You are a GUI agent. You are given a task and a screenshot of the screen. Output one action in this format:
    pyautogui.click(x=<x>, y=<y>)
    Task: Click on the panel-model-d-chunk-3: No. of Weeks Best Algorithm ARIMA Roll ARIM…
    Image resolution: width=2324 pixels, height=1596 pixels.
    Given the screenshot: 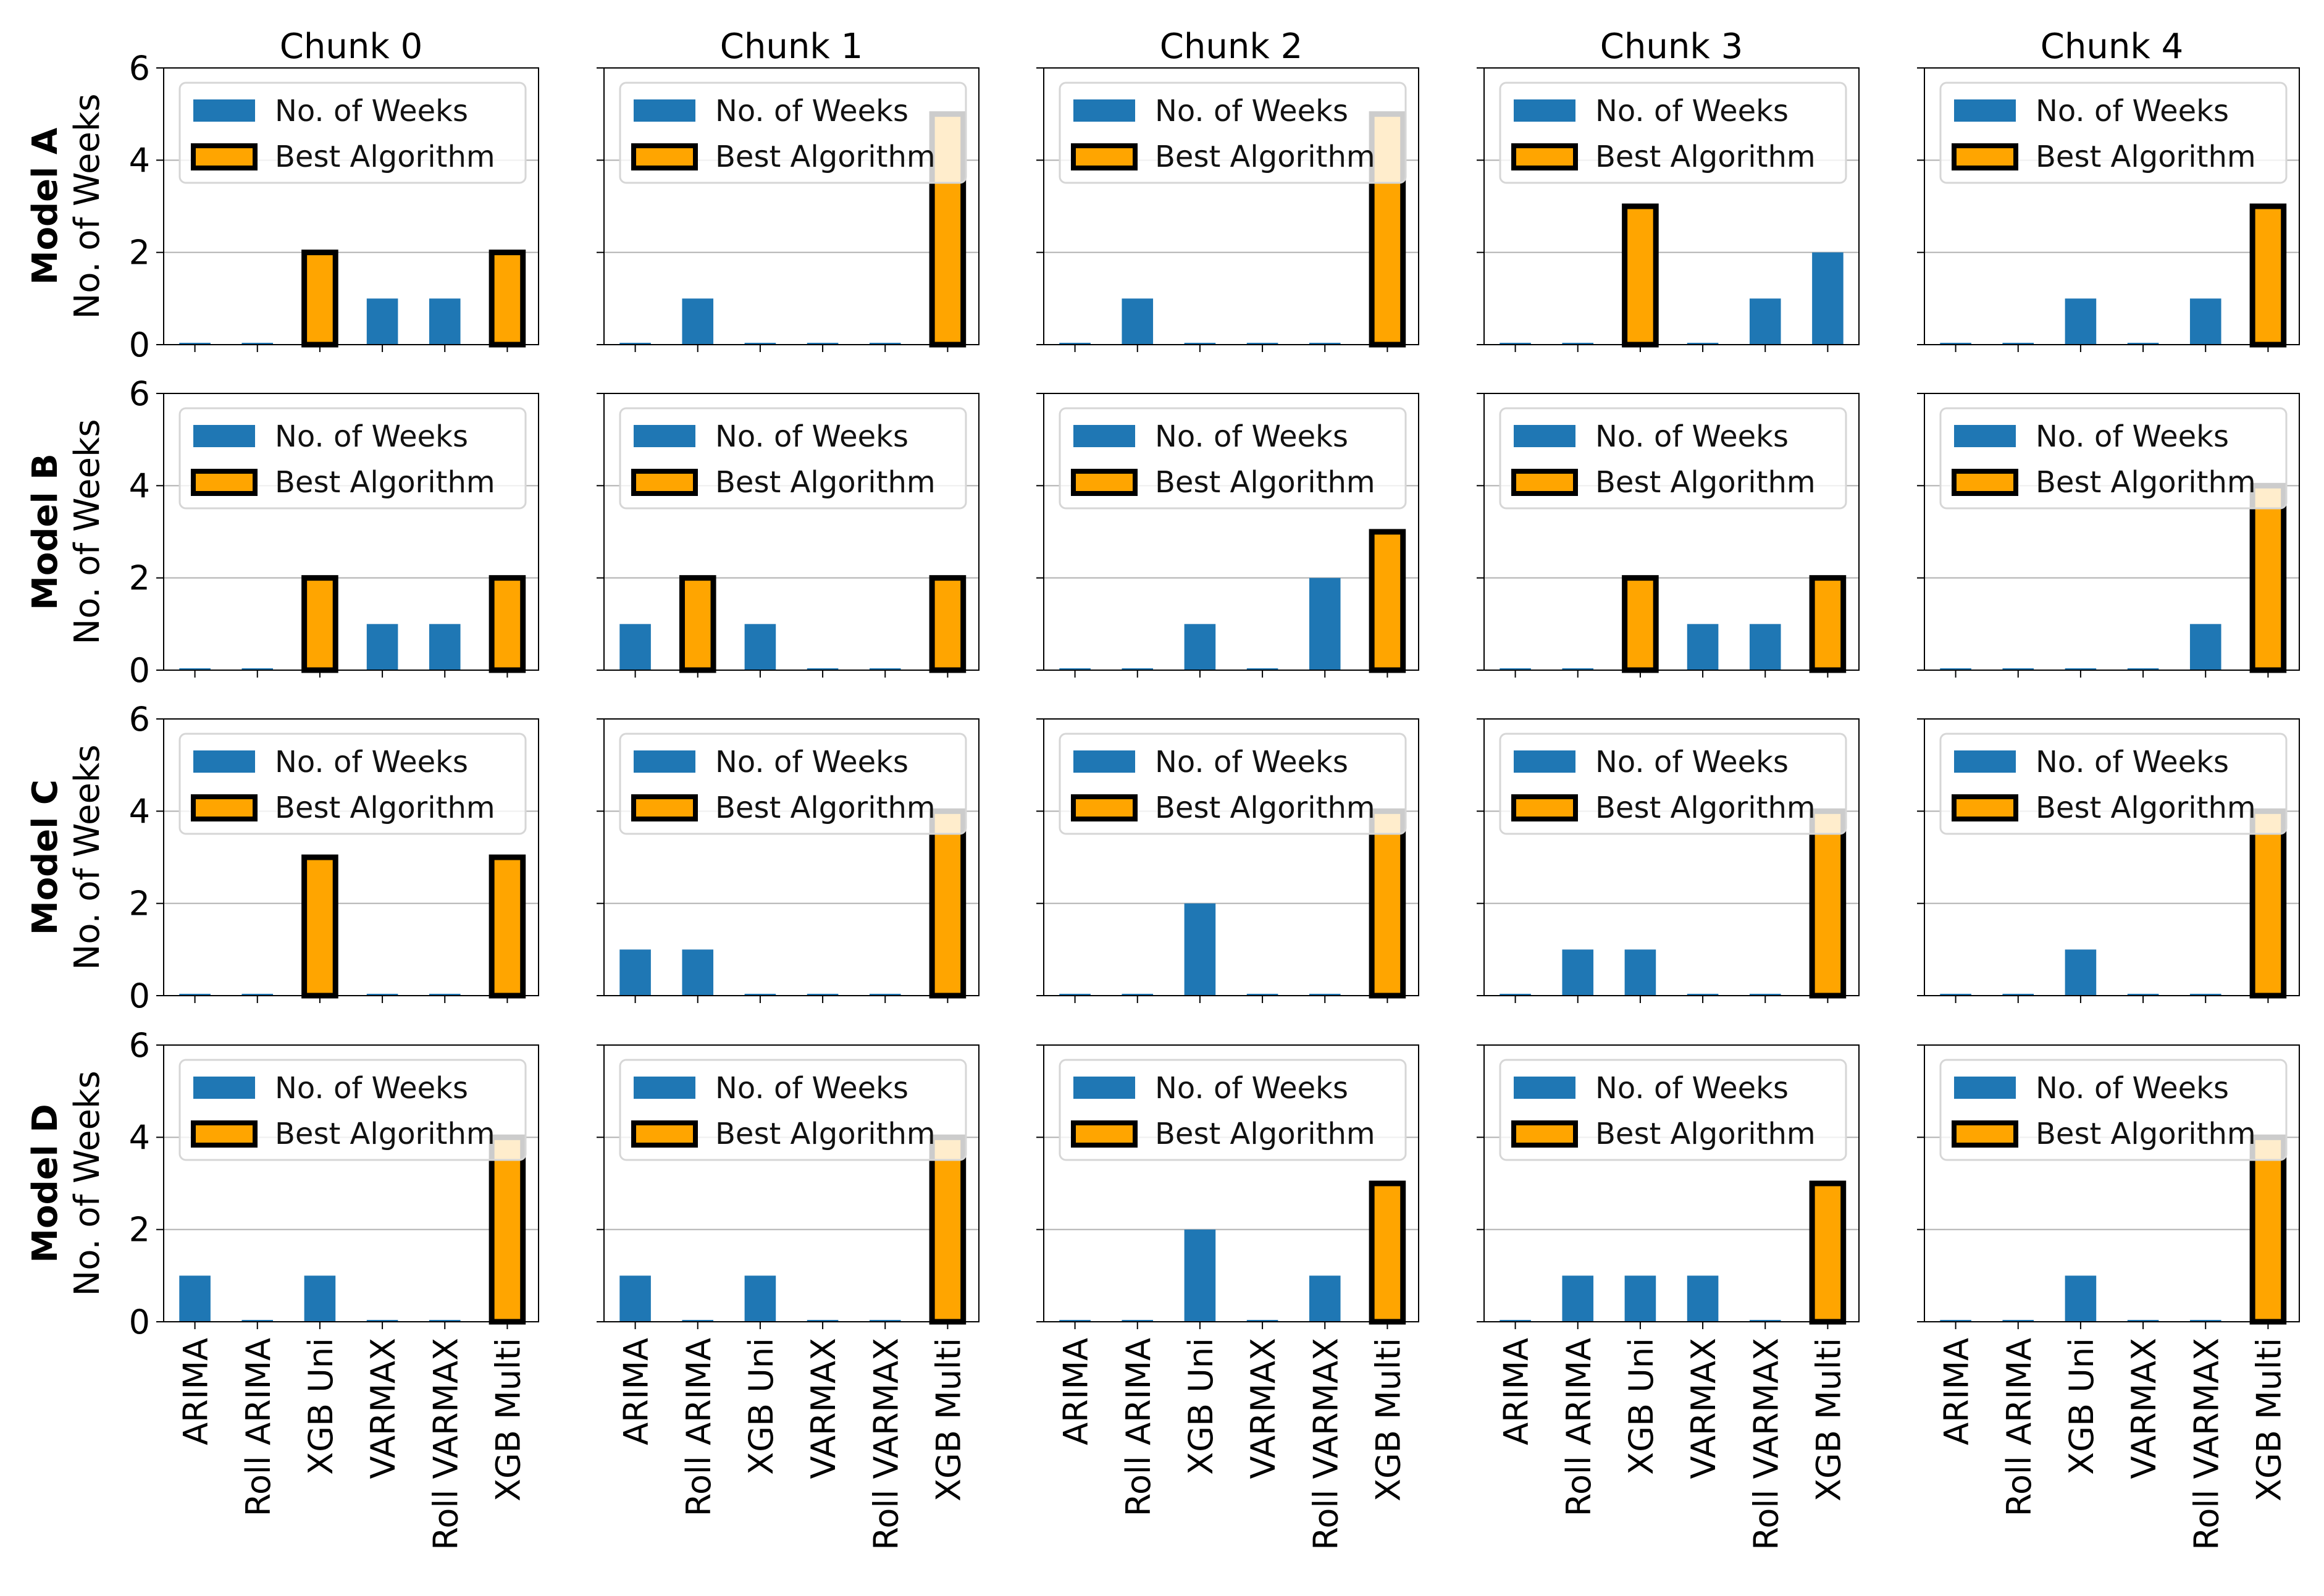 What is the action you would take?
    pyautogui.click(x=1668, y=1297)
    